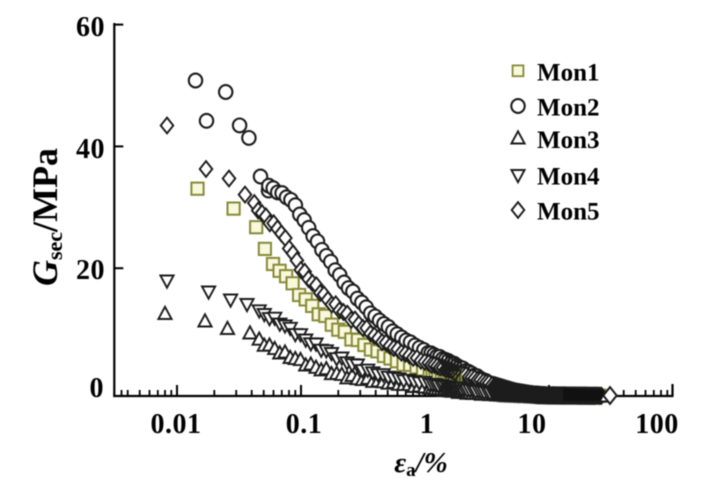 Image resolution: width=712 pixels, height=503 pixels. Describe the element at coordinates (90, 27) in the screenshot. I see `svg-text: 60` at that location.